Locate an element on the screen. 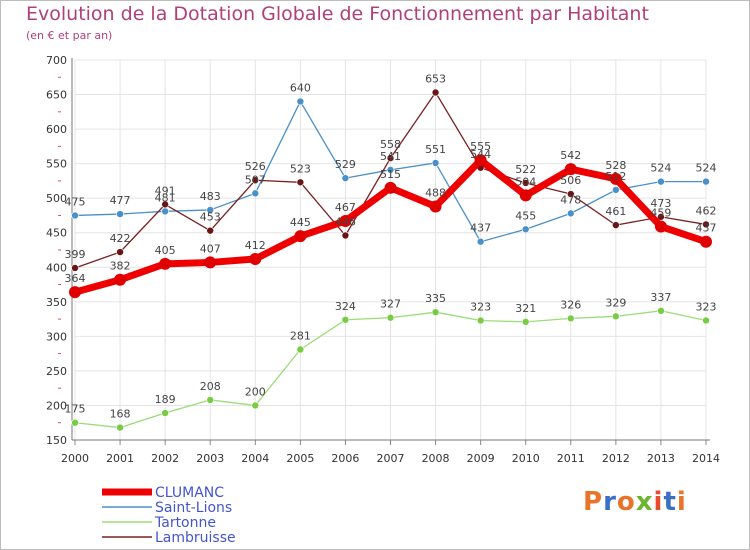 The image size is (750, 550). x-tick-label: 2012 is located at coordinates (616, 458).